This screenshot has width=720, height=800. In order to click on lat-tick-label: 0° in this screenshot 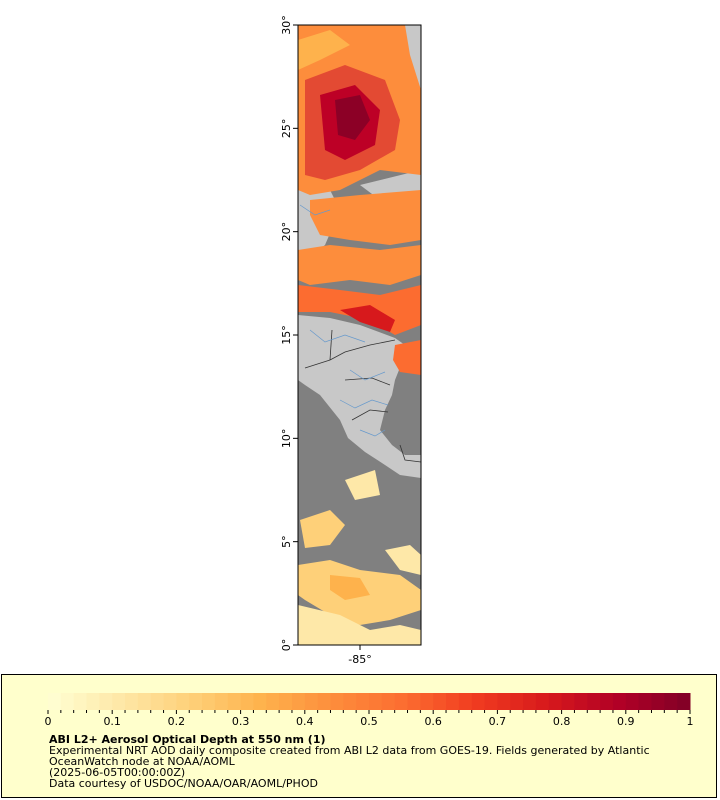, I will do `click(286, 645)`.